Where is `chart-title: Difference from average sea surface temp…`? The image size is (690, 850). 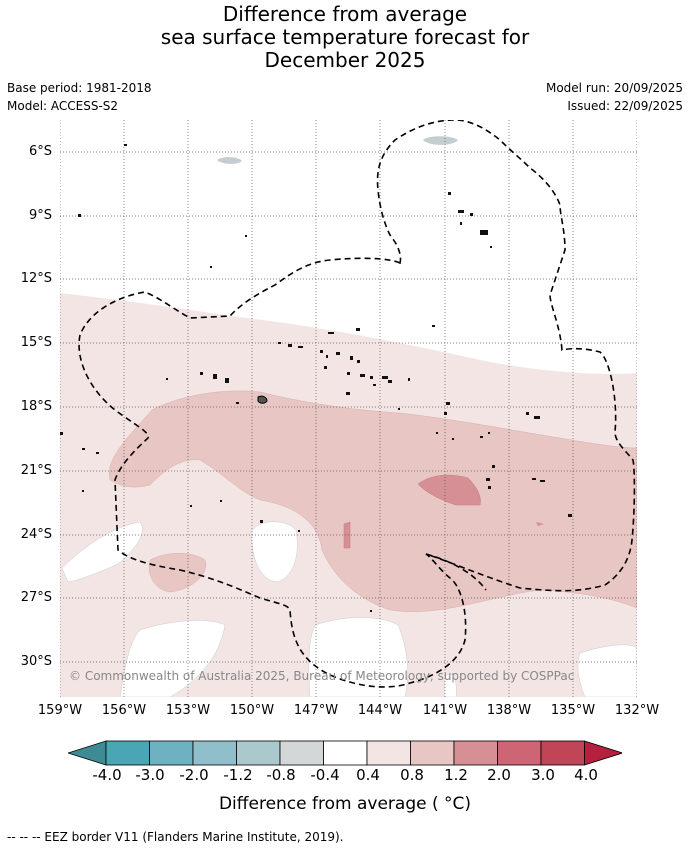
chart-title: Difference from average sea surface temp… is located at coordinates (345, 37).